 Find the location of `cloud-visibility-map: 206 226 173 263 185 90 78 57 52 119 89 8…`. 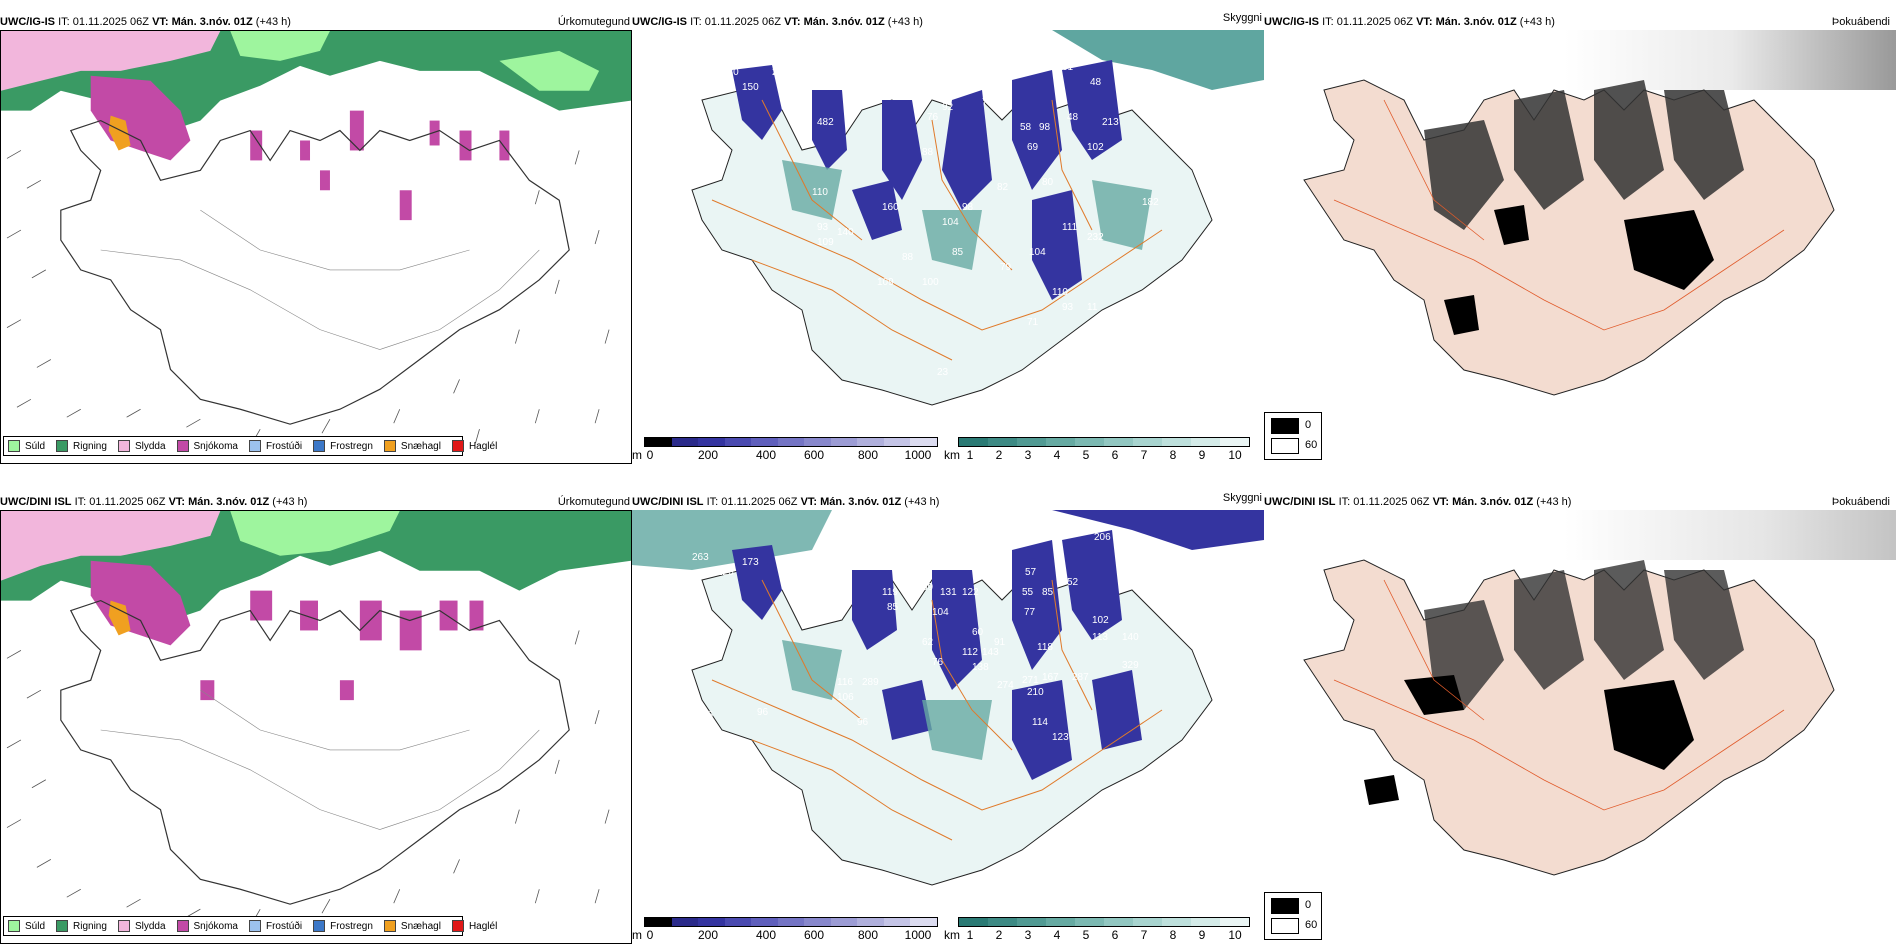

cloud-visibility-map: 206 226 173 263 185 90 78 57 52 119 89 8… is located at coordinates (948, 710).